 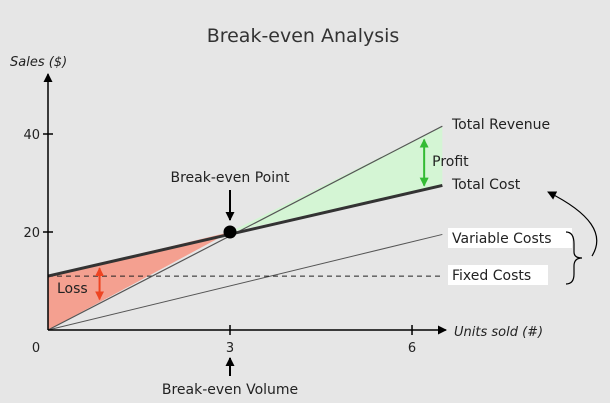 What do you see at coordinates (498, 332) in the screenshot?
I see `x-axis-title: Units sold (#)` at bounding box center [498, 332].